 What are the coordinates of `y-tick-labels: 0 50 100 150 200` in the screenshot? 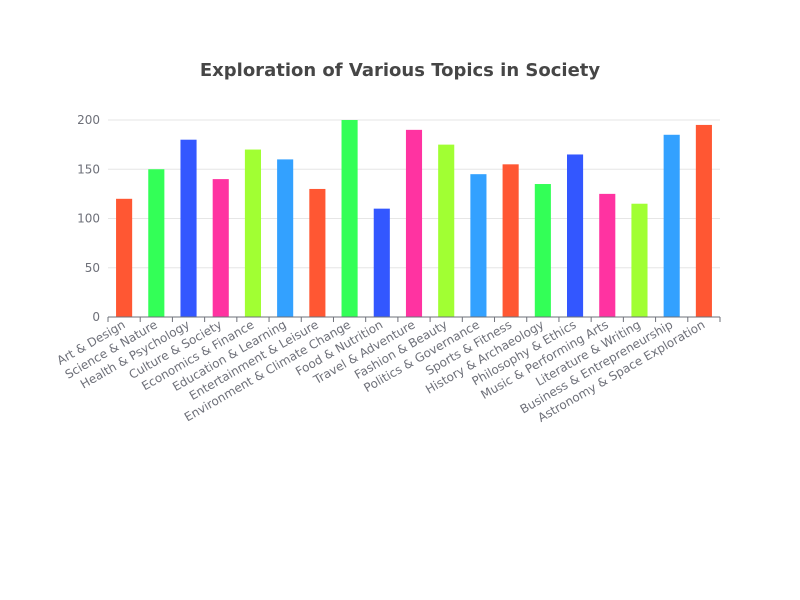 It's located at (88, 218).